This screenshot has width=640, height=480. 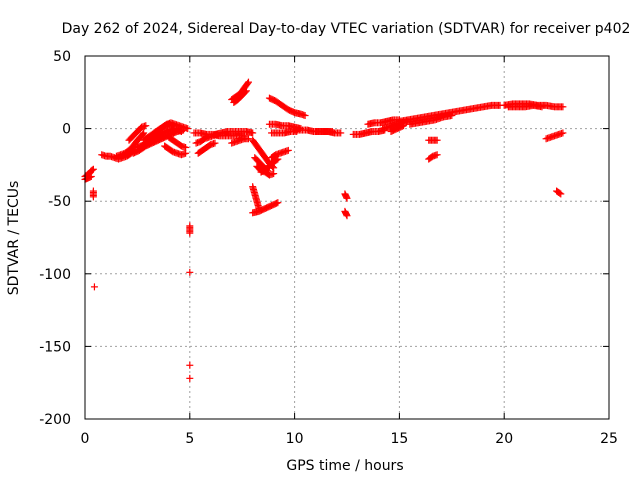 I want to click on y-axis-label: SDTVAR / TECUs, so click(x=14, y=238).